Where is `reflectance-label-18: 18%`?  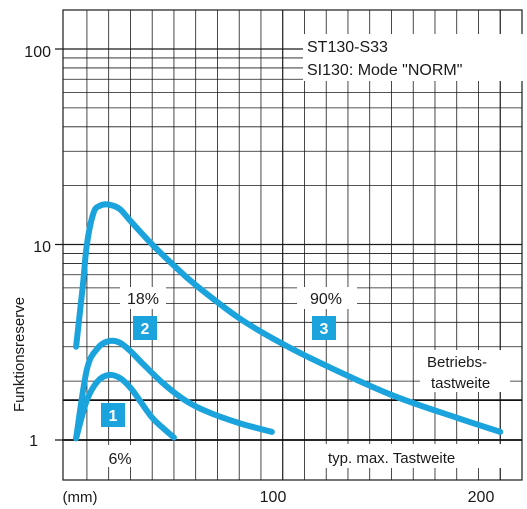 reflectance-label-18: 18% is located at coordinates (143, 299).